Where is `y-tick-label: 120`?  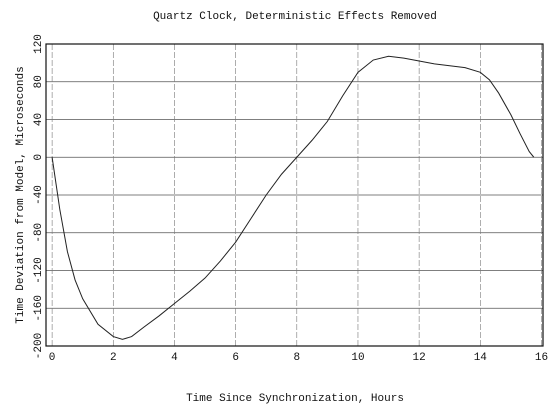 y-tick-label: 120 is located at coordinates (39, 44).